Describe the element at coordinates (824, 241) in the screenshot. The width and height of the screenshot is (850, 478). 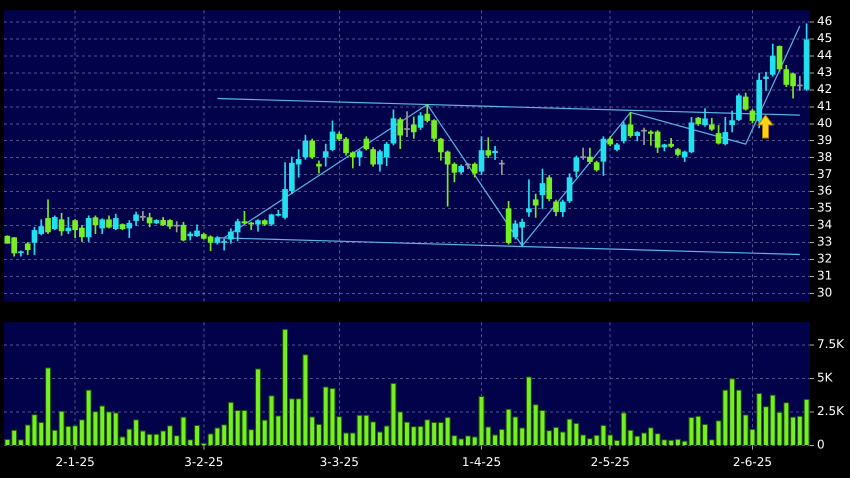
I see `y-tick-label: 33` at that location.